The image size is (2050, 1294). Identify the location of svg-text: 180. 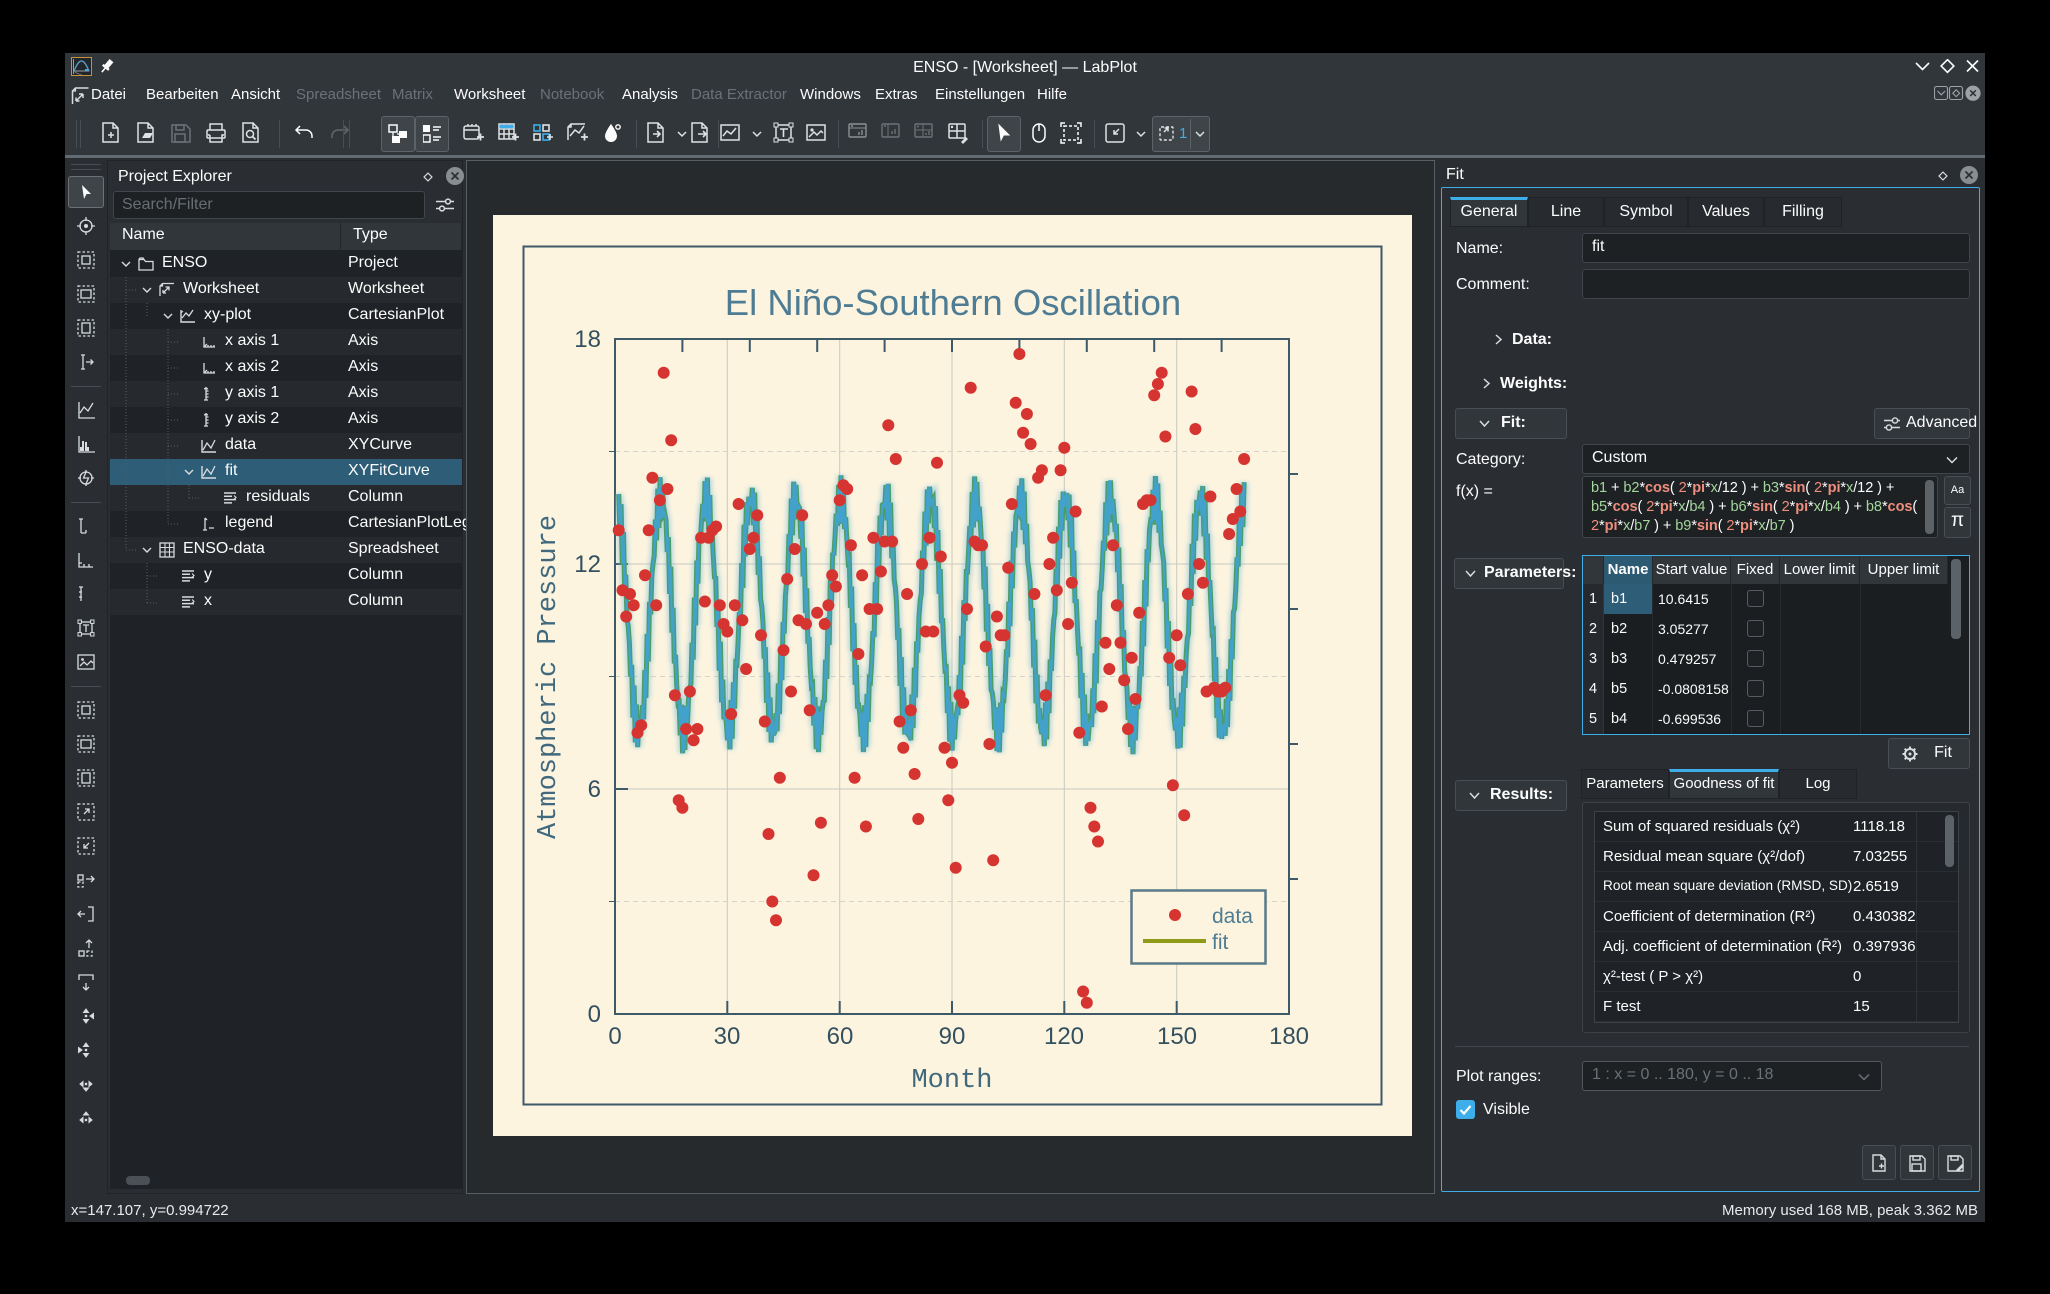
(1289, 1036).